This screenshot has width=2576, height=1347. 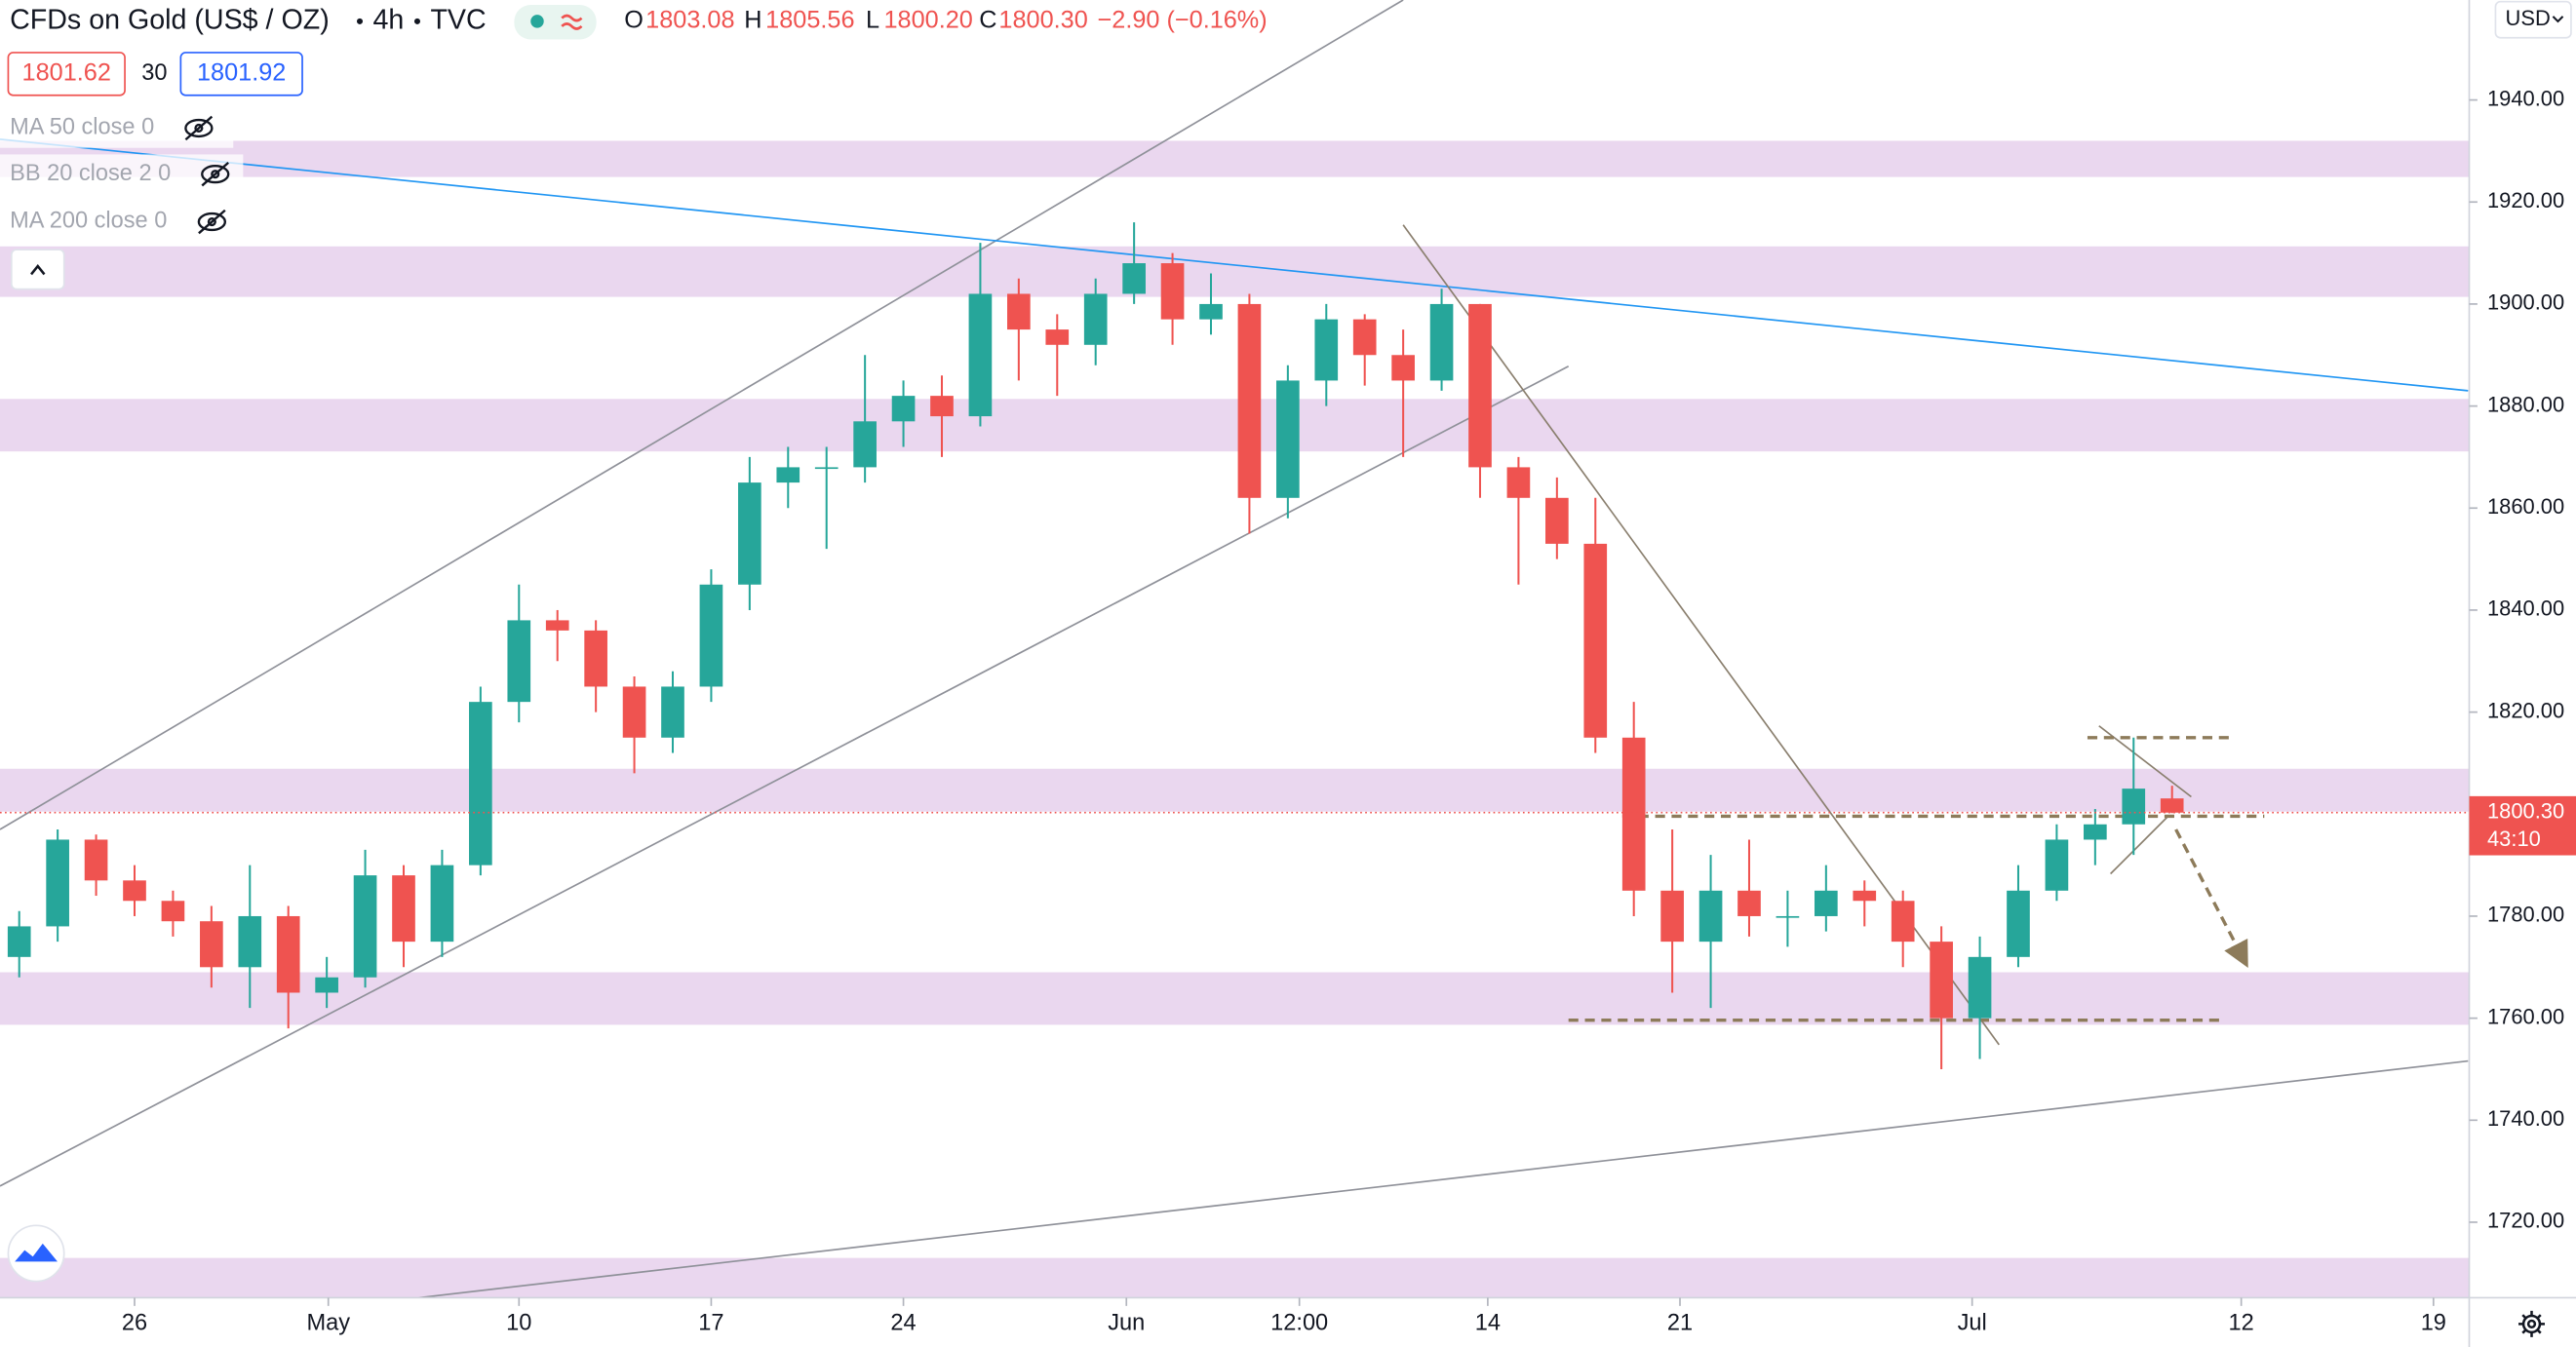 What do you see at coordinates (2525, 404) in the screenshot?
I see `y-tick-label: 1880.00` at bounding box center [2525, 404].